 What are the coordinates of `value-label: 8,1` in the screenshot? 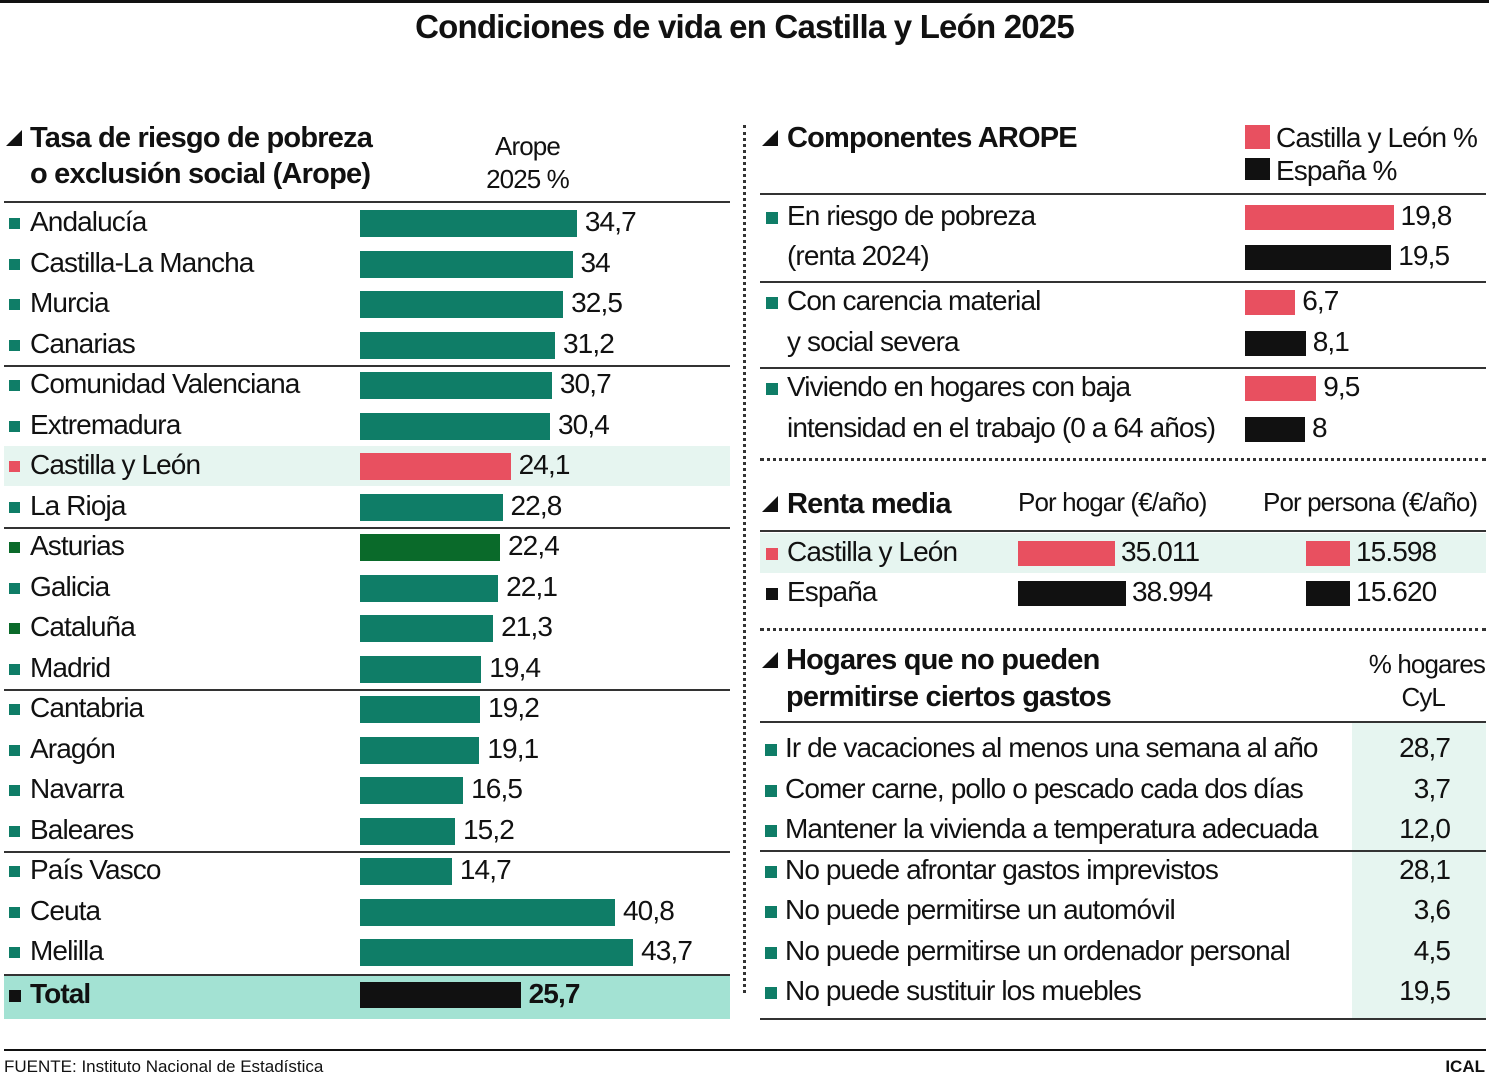 It's located at (1331, 341).